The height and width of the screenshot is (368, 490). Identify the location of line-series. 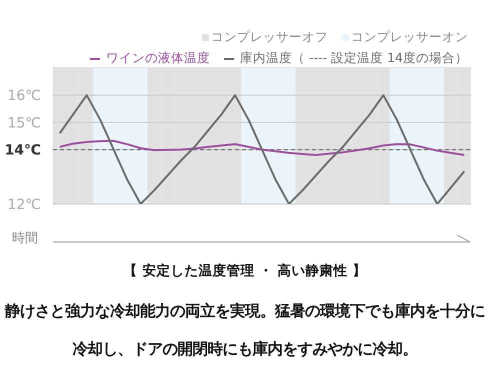
(262, 148).